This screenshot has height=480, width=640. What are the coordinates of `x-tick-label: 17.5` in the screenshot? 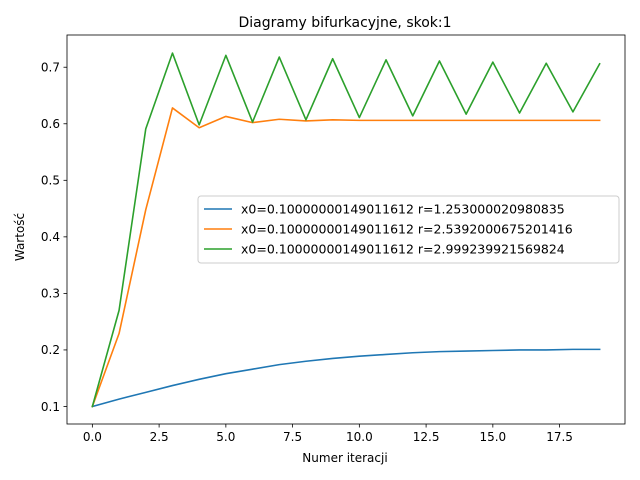 It's located at (559, 437).